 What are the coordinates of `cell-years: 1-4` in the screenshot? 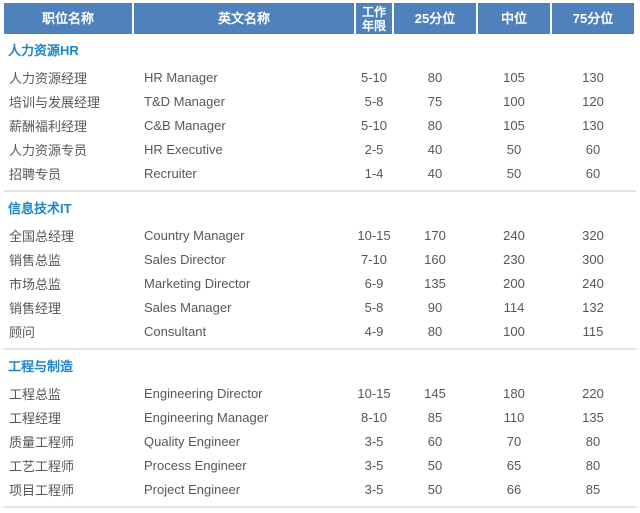 It's located at (374, 173).